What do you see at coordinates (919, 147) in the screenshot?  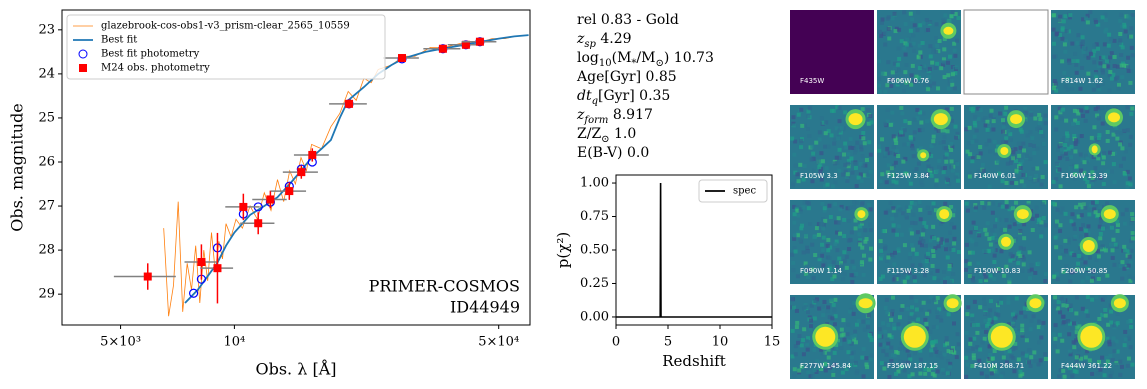 I see `cutout: F125W 3.84` at bounding box center [919, 147].